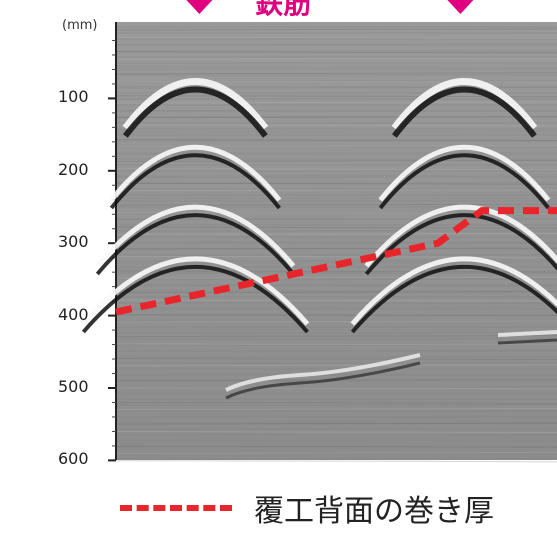 The image size is (557, 535). Describe the element at coordinates (330, 7) in the screenshot. I see `rebar-markers` at that location.